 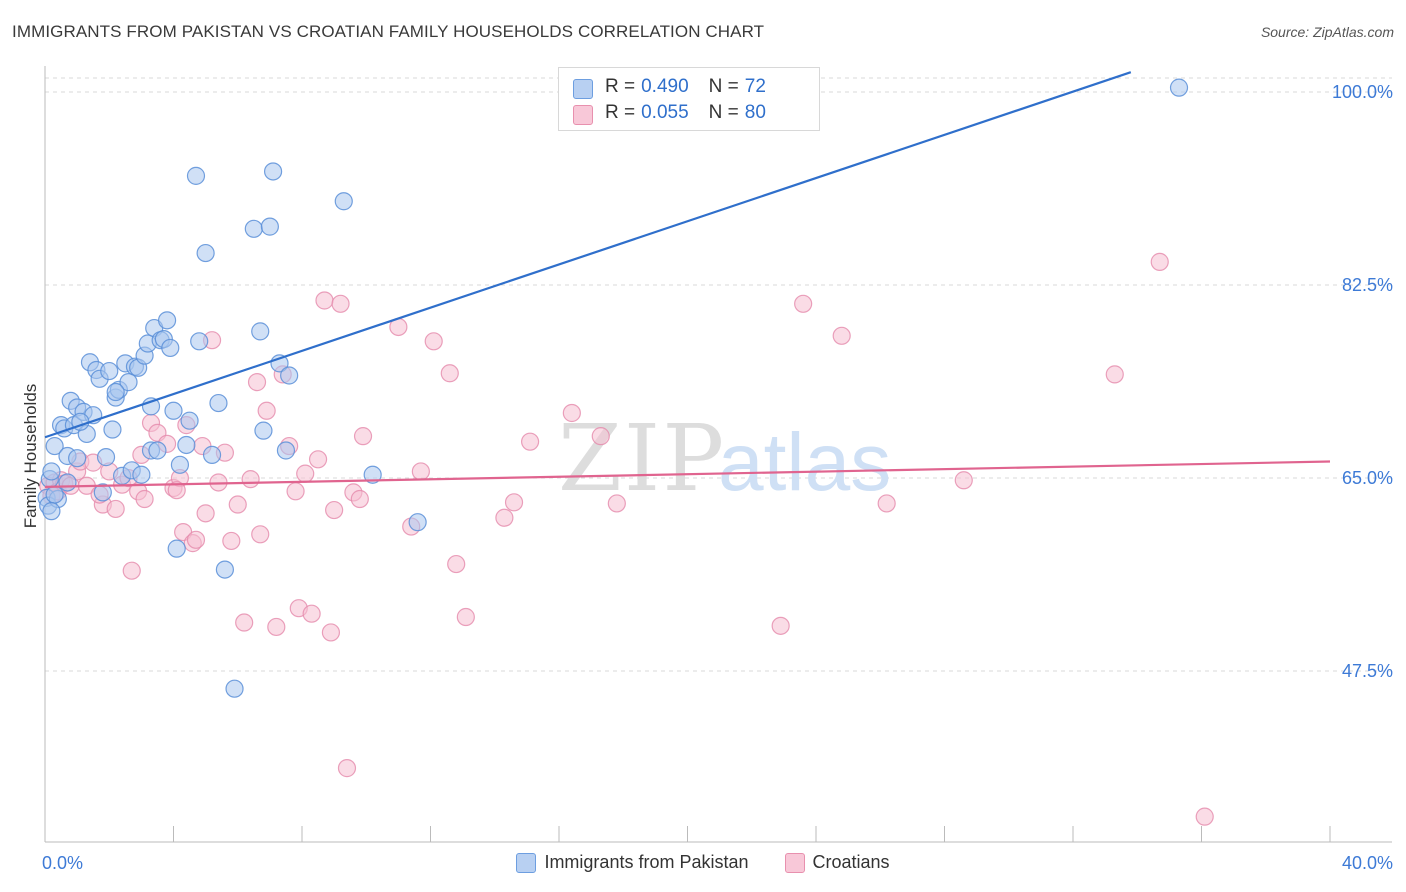 What do you see at coordinates (646, 862) in the screenshot?
I see `legend-label-pakistan: Immigrants from Pakistan` at bounding box center [646, 862].